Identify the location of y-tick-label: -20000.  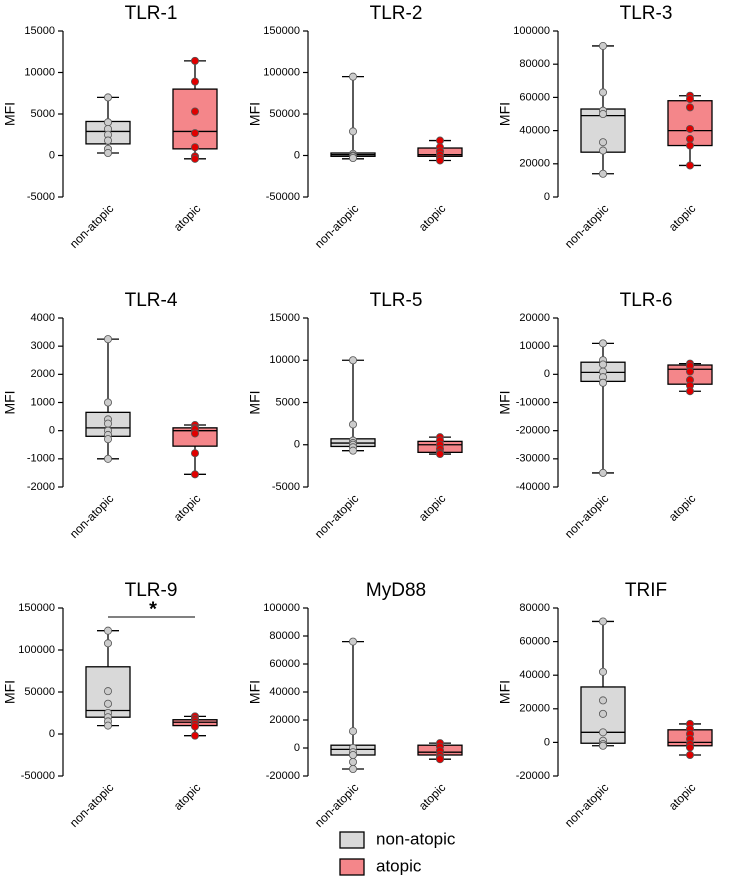
(533, 431).